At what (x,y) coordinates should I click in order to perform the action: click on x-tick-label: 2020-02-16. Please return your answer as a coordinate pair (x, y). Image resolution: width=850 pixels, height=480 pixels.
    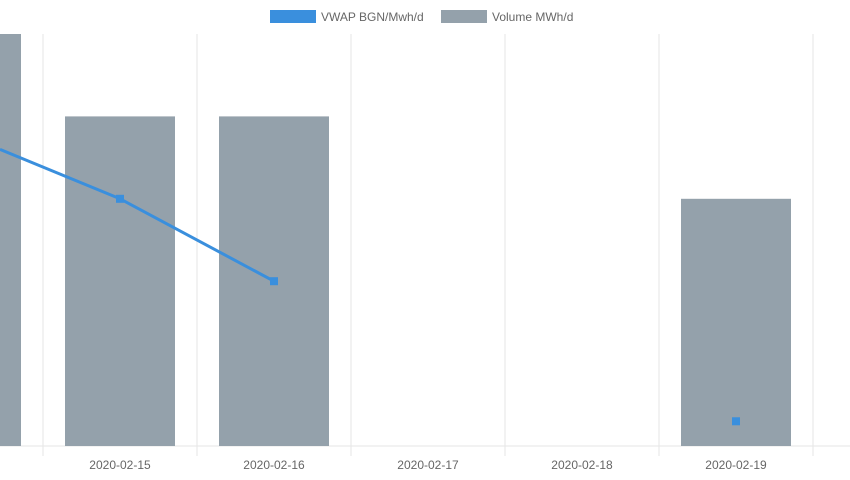
    Looking at the image, I should click on (274, 465).